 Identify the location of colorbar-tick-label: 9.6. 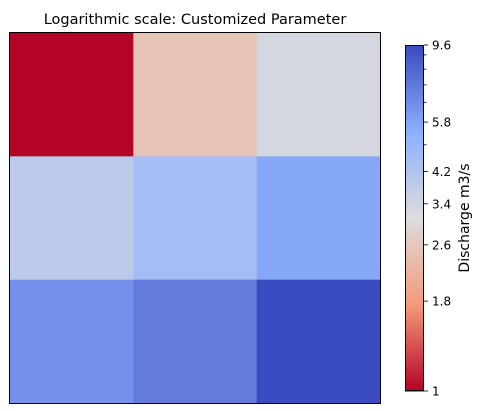
(441, 46).